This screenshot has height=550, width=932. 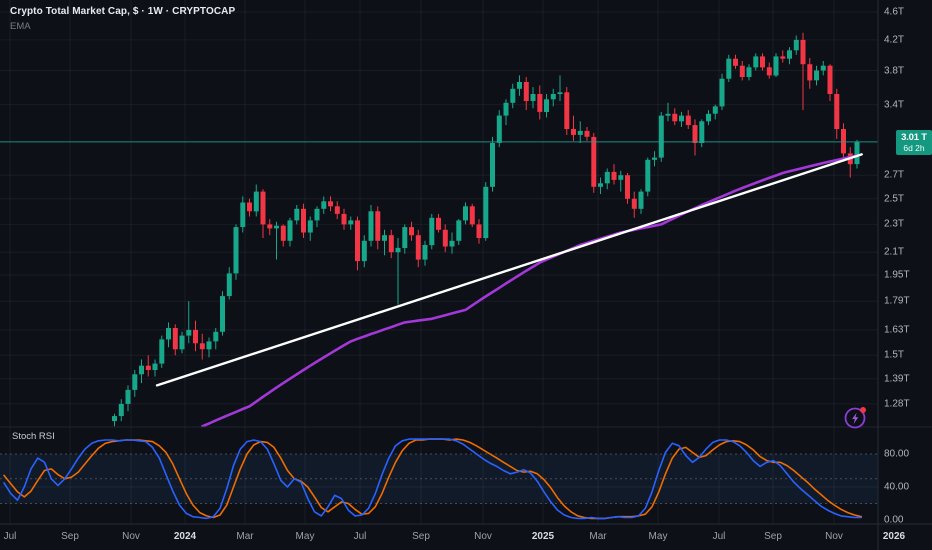 What do you see at coordinates (855, 417) in the screenshot?
I see `instant-trading-button` at bounding box center [855, 417].